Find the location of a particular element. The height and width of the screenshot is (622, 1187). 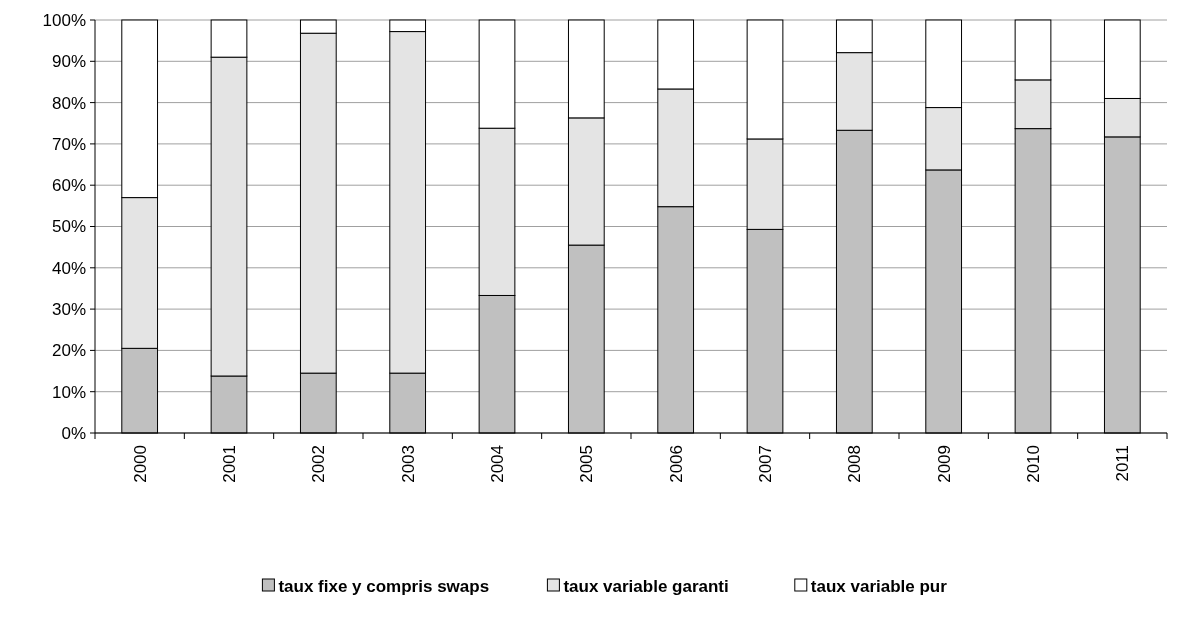

y-tick-label: 50% is located at coordinates (68, 227).